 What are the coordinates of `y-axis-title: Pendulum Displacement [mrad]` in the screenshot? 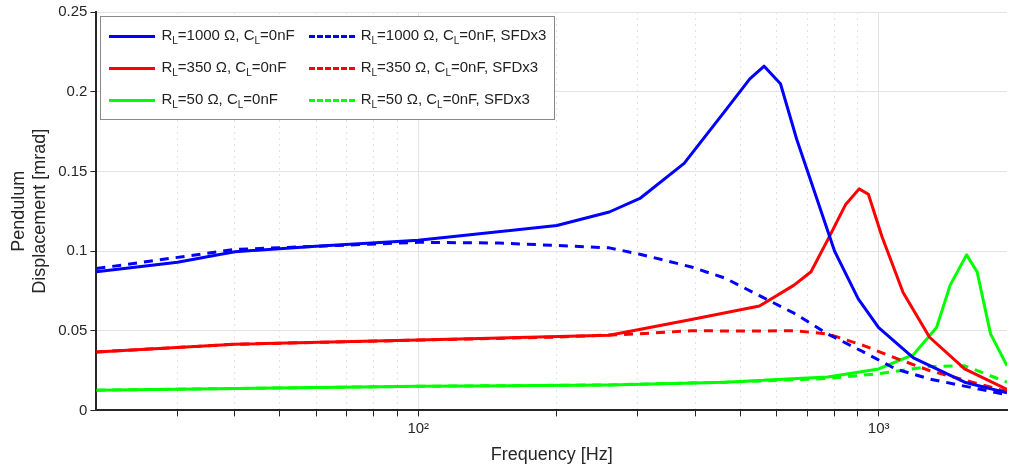 It's located at (28, 211).